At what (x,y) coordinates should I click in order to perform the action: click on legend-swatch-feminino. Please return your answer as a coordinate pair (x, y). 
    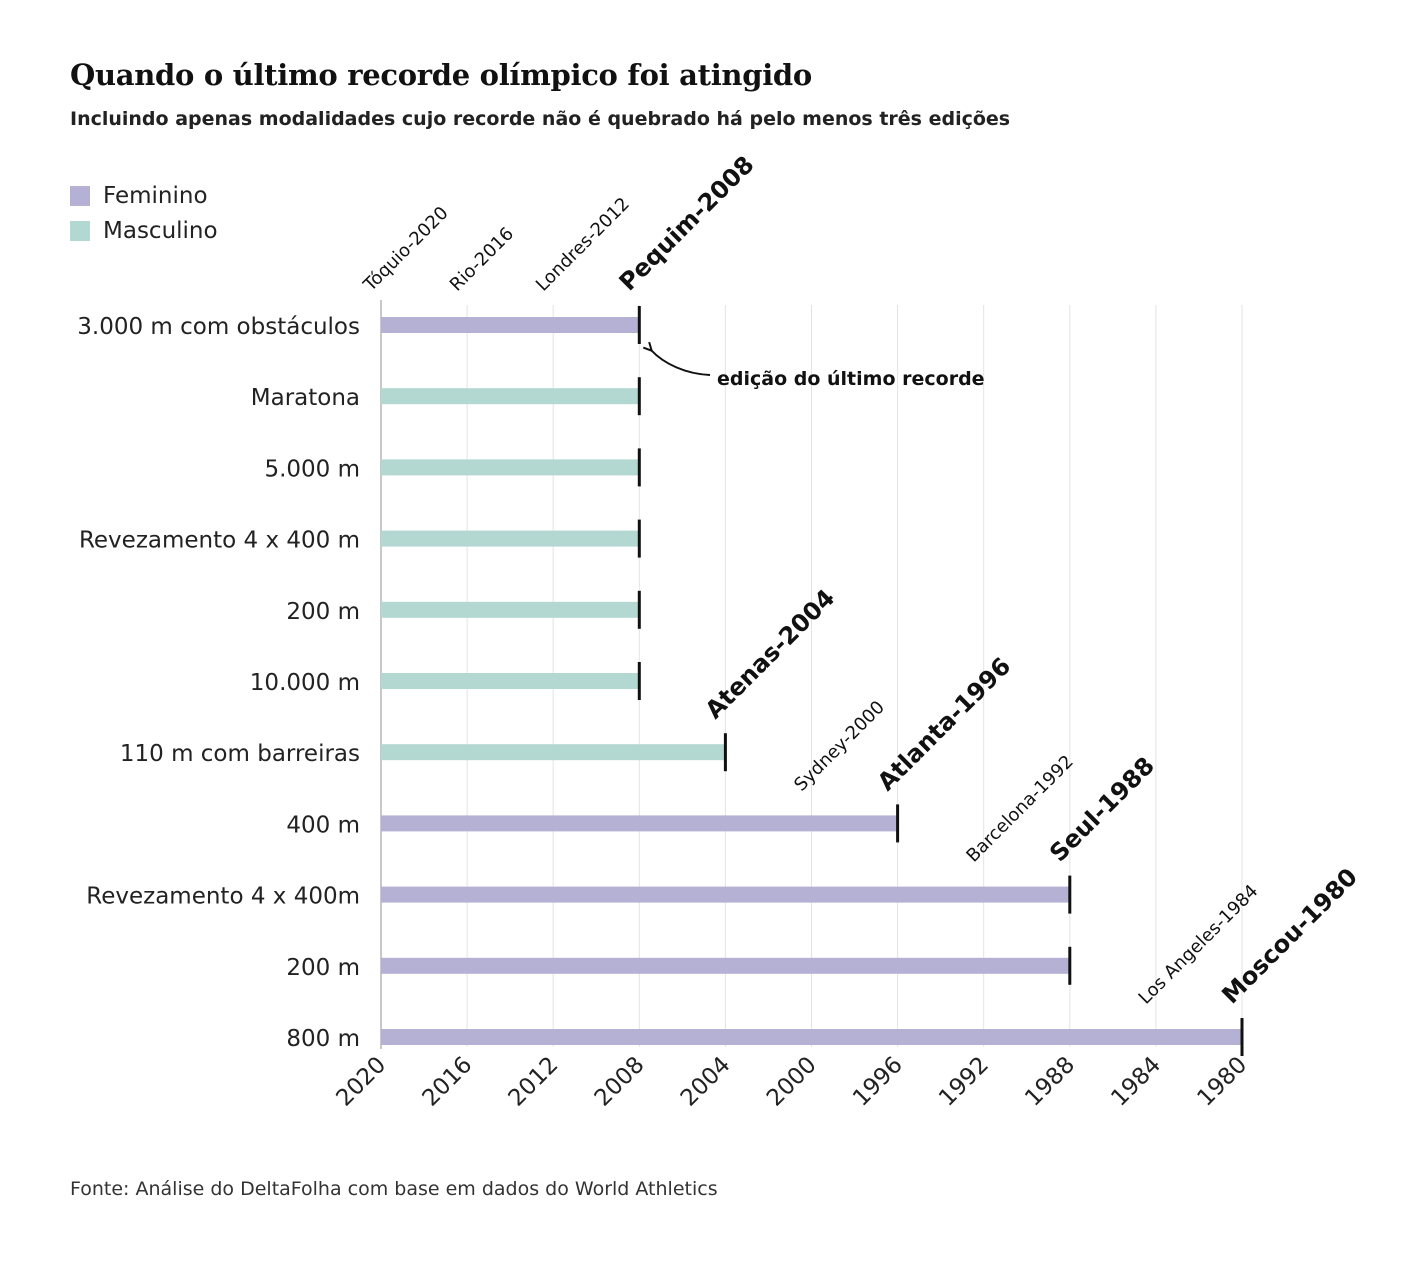
    Looking at the image, I should click on (80, 195).